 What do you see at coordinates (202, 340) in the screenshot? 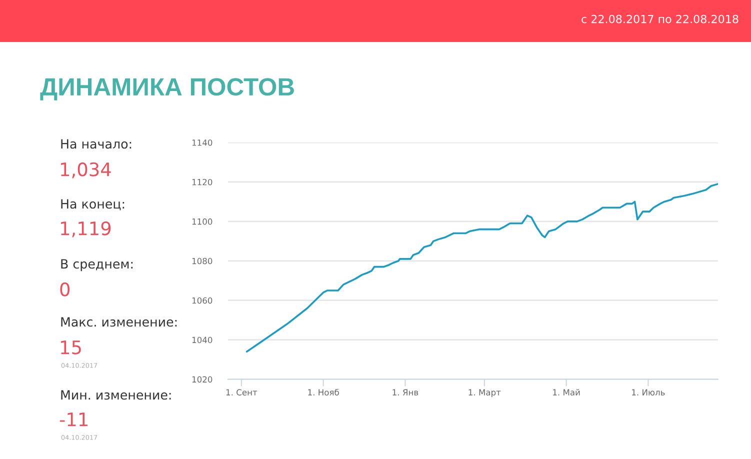
I see `y-tick-label: 1040` at bounding box center [202, 340].